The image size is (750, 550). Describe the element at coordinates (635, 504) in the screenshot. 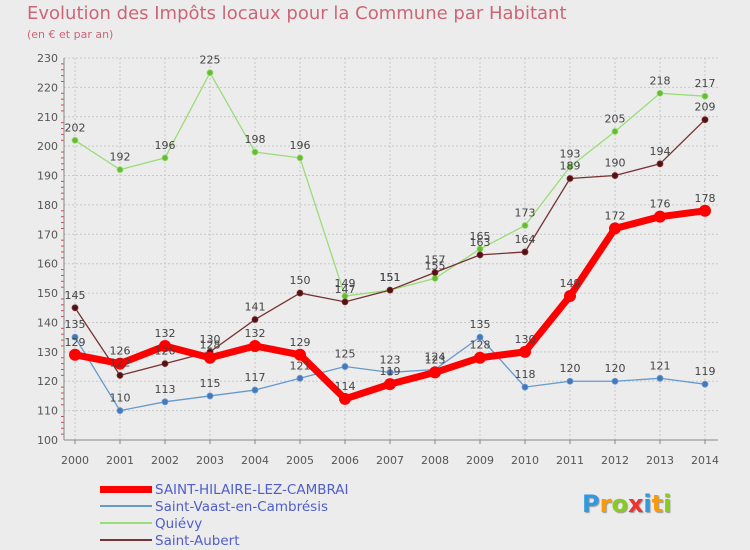

I see `logo-letter: x` at that location.